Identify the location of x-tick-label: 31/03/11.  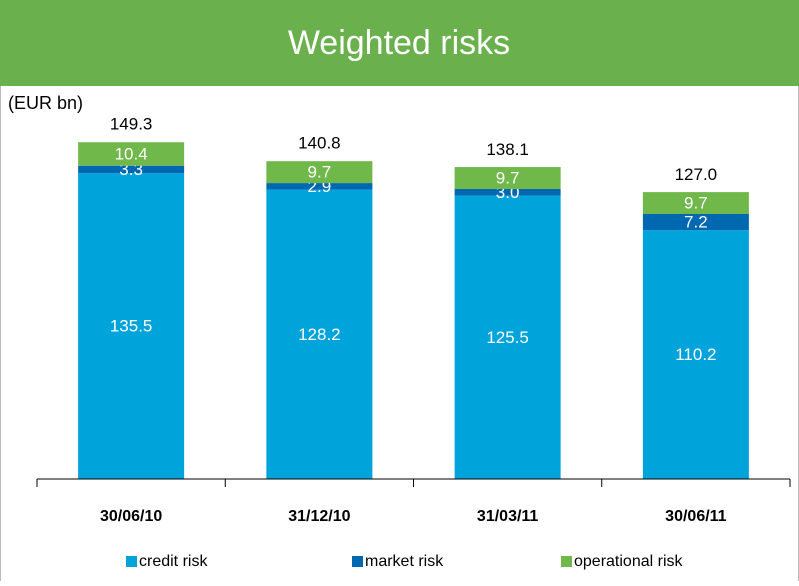
(508, 516).